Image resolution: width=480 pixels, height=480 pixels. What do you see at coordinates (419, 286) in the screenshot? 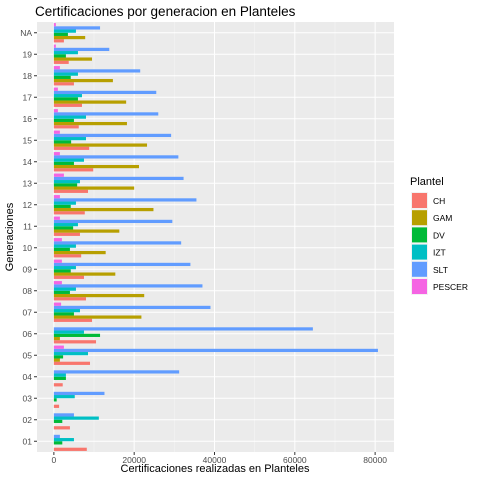
I see `legend-swatch-pescer` at bounding box center [419, 286].